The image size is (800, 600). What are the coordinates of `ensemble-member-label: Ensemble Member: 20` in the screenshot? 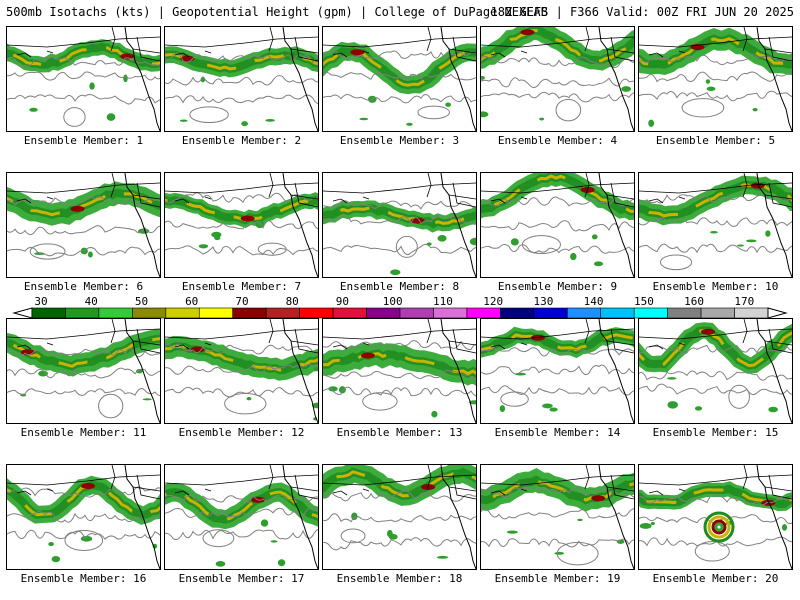 It's located at (715, 578).